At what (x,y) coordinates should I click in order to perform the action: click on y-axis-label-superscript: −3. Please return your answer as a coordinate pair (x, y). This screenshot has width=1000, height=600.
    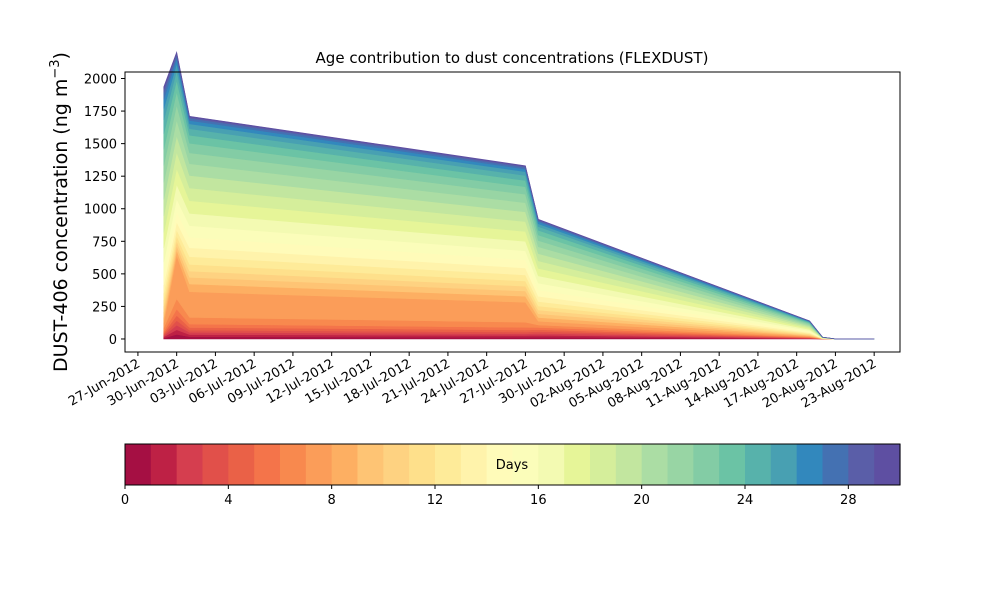
    Looking at the image, I should click on (55, 68).